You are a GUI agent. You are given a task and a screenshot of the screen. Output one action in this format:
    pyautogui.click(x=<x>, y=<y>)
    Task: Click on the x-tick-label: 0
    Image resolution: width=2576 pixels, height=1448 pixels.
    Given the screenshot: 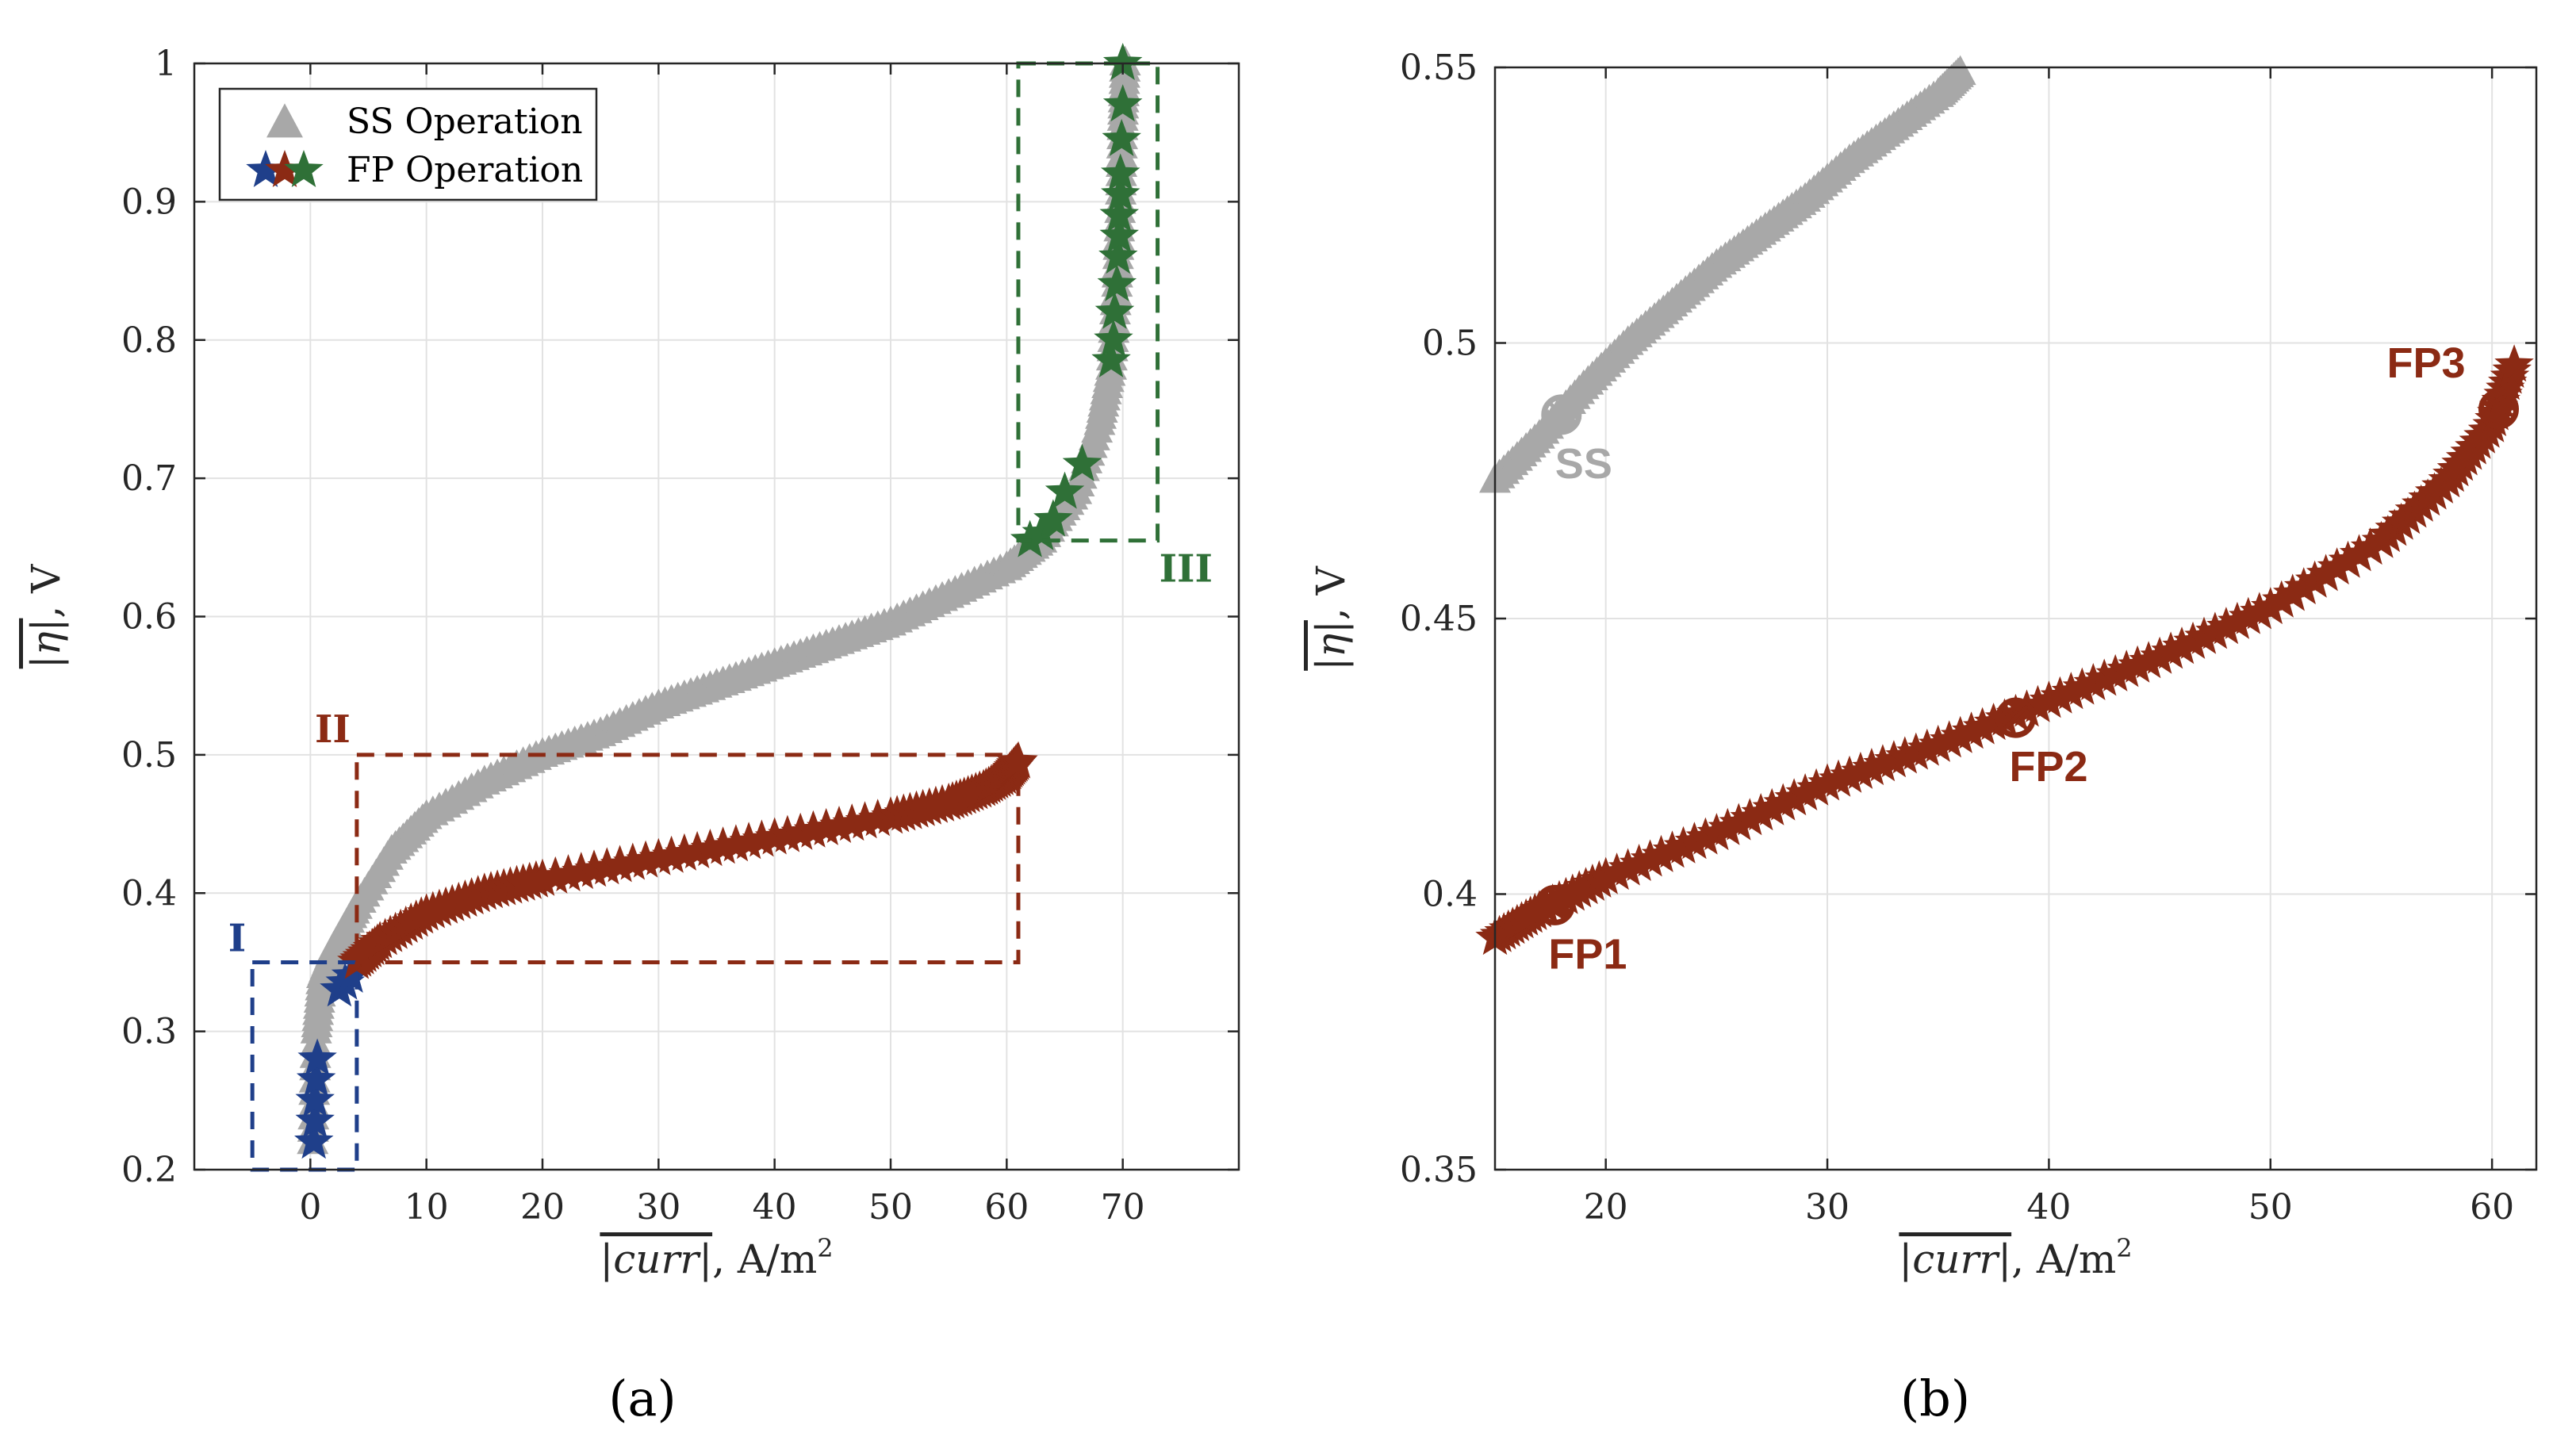 What is the action you would take?
    pyautogui.click(x=310, y=1207)
    